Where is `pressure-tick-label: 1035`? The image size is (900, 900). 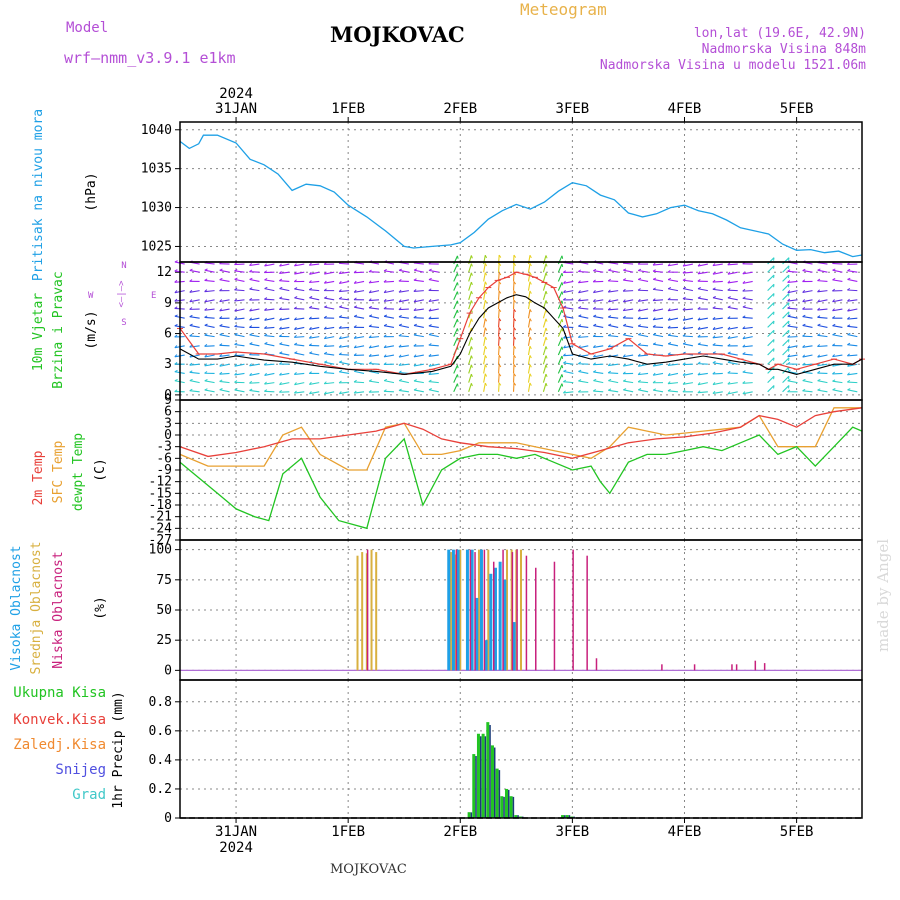
pressure-tick-label: 1035 is located at coordinates (156, 169).